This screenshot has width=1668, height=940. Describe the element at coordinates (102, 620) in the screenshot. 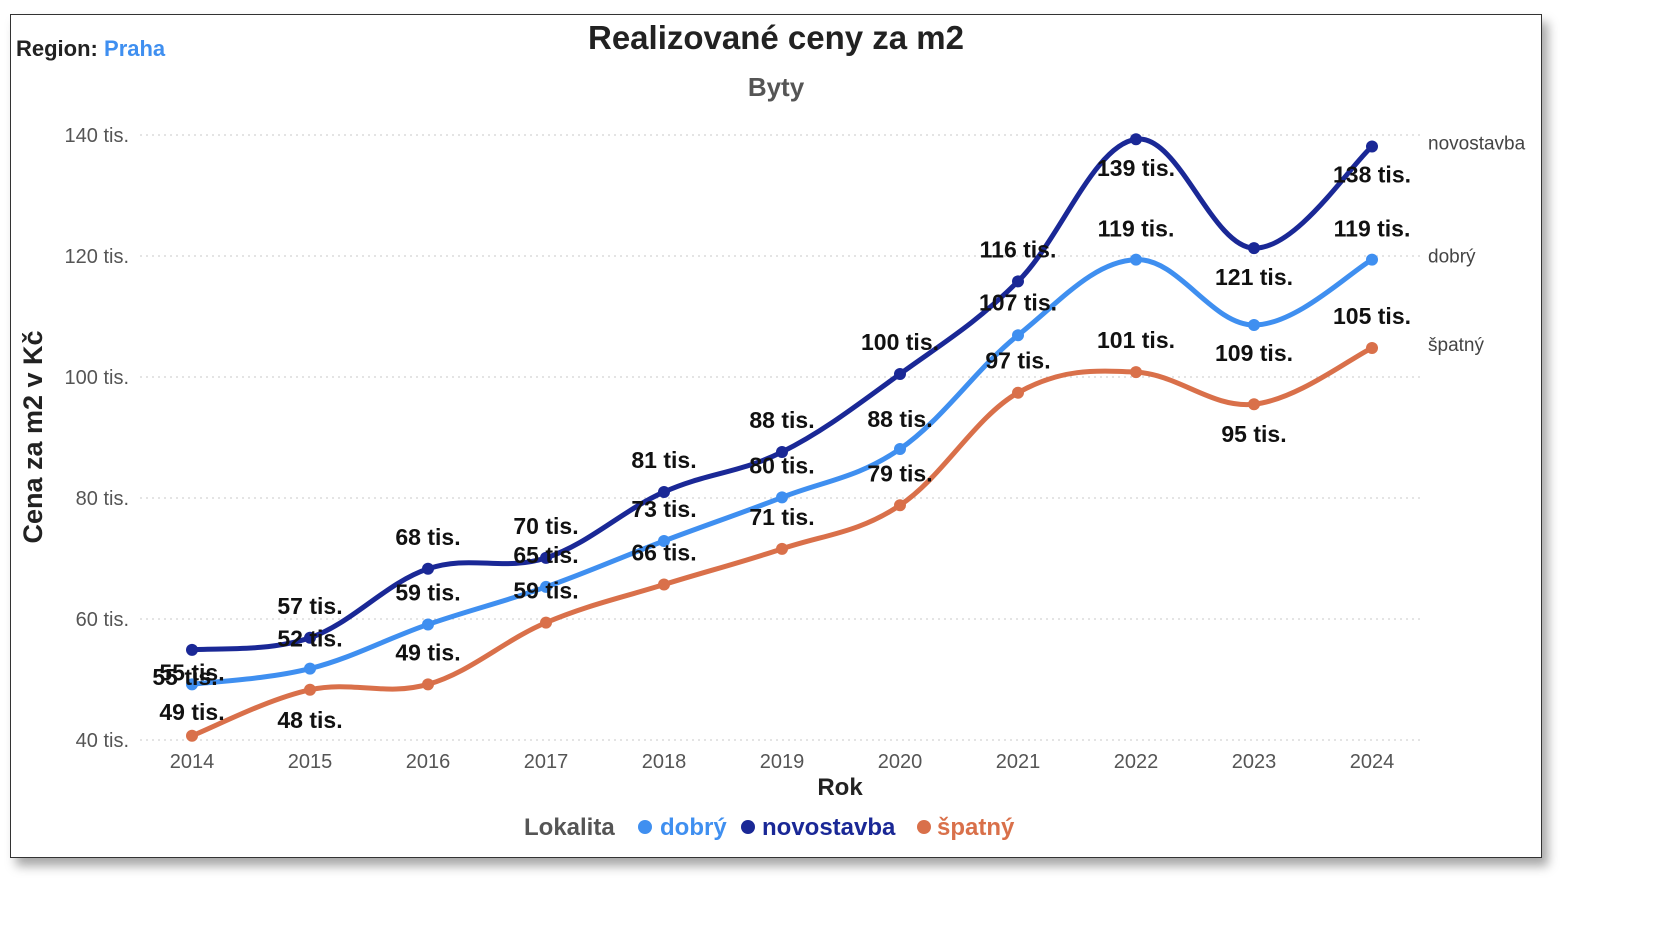

I see `y-tick-label: 60 tis.` at that location.